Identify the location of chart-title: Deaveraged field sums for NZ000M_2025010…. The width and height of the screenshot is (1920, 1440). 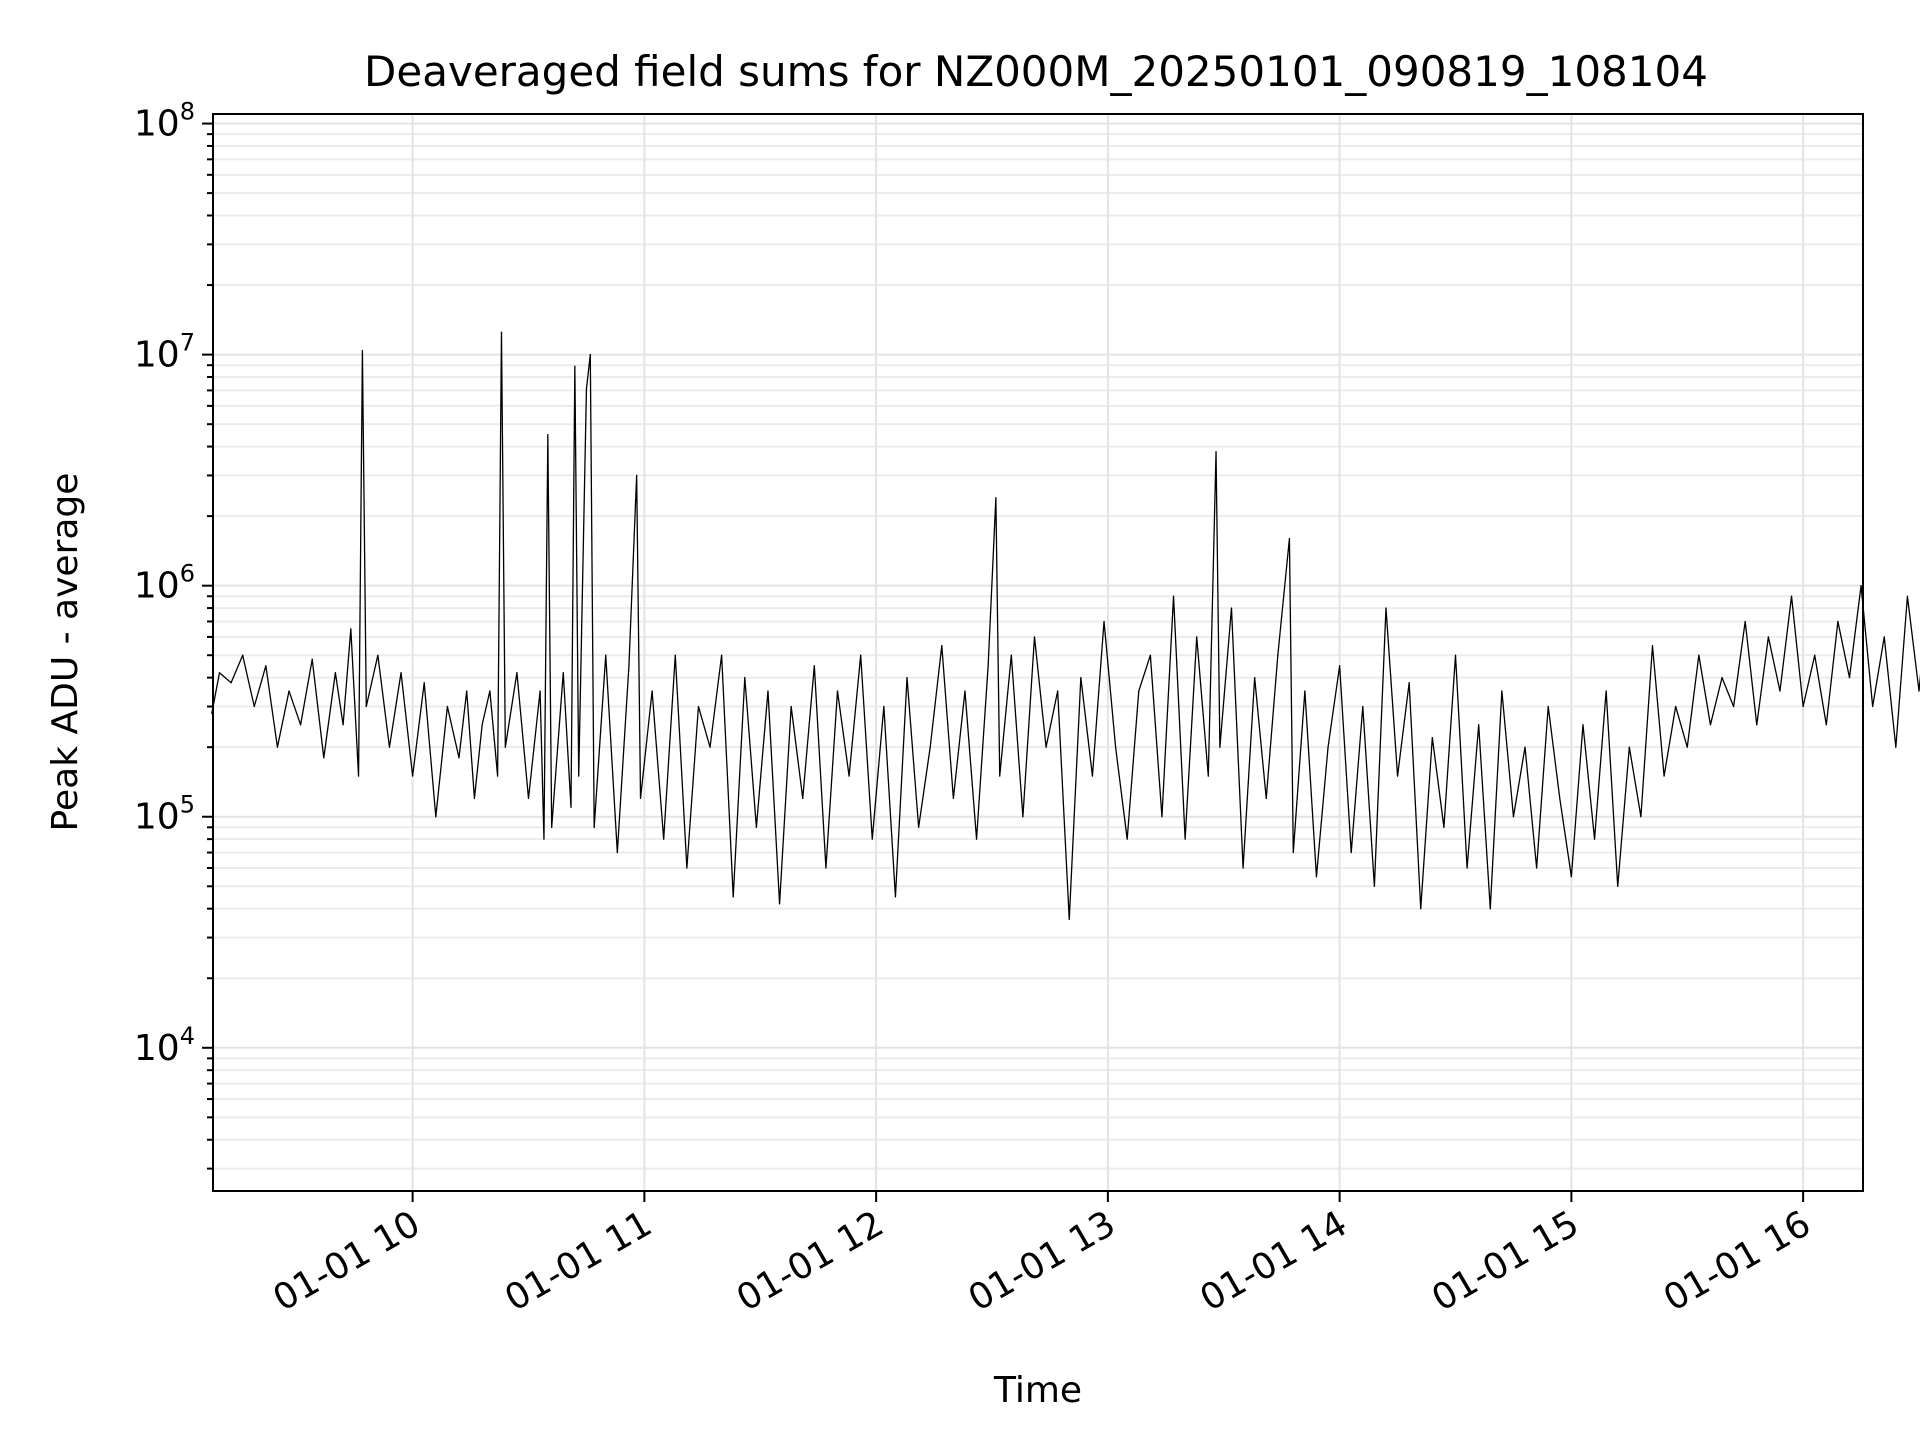
(1036, 71).